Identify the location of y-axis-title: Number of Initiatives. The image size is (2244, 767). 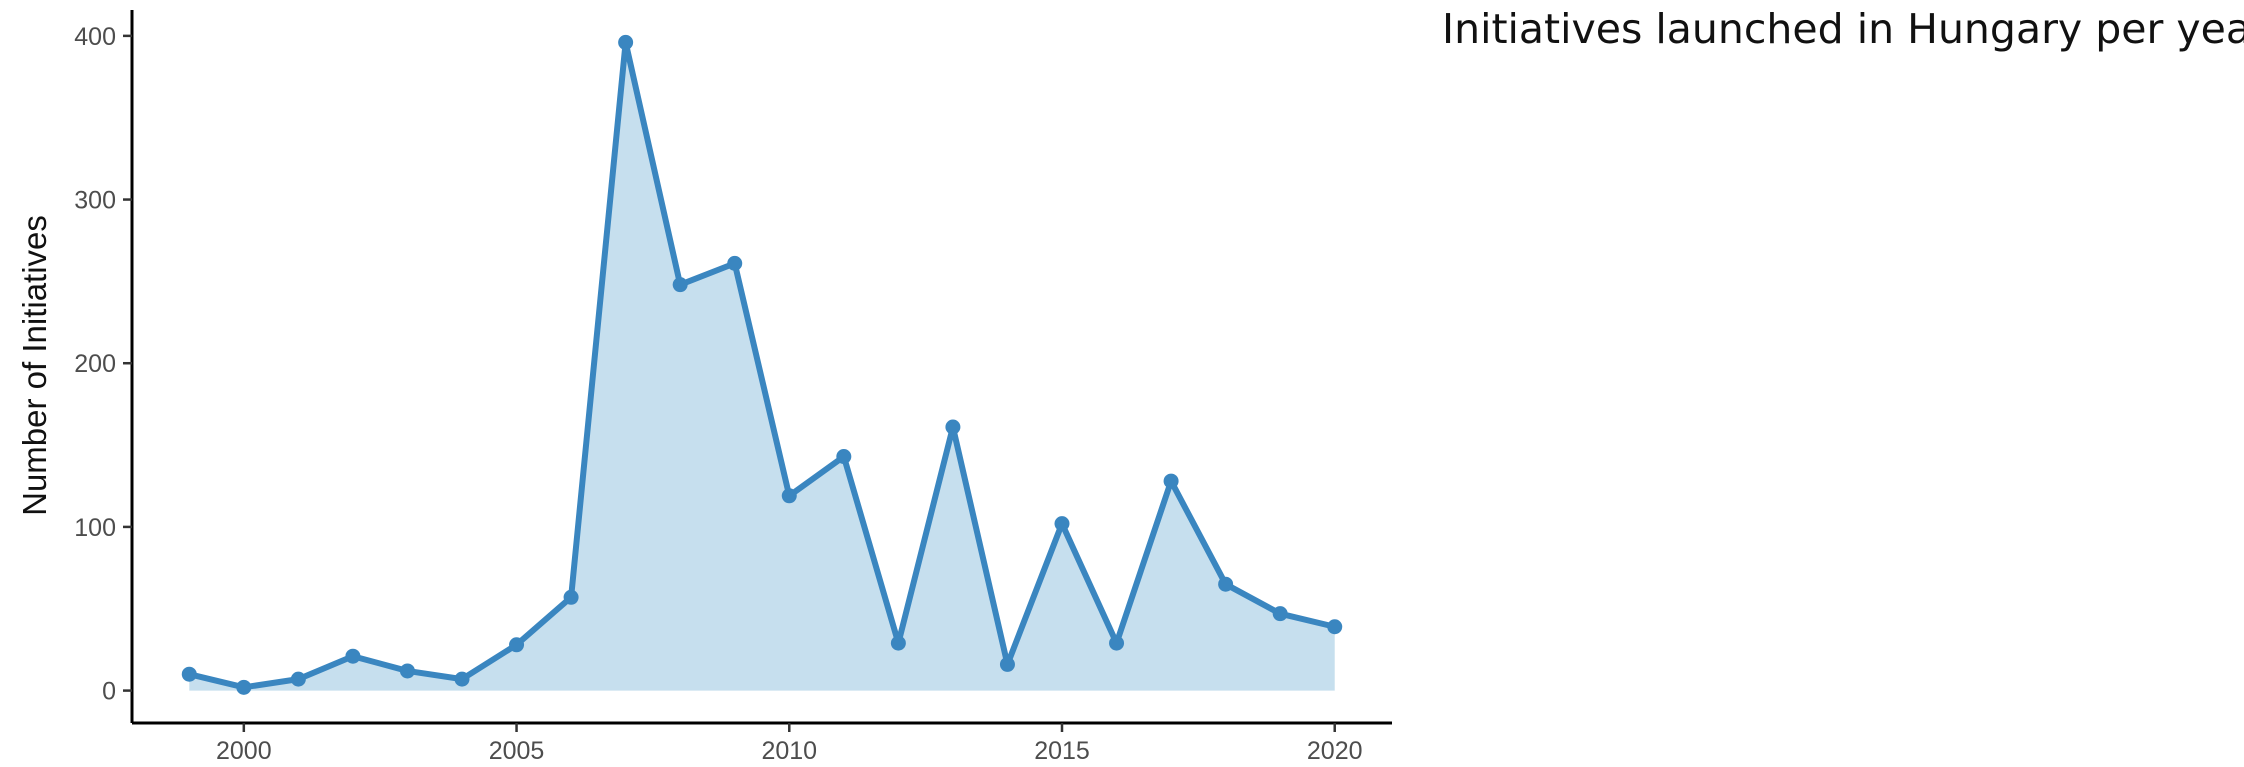
(34, 365).